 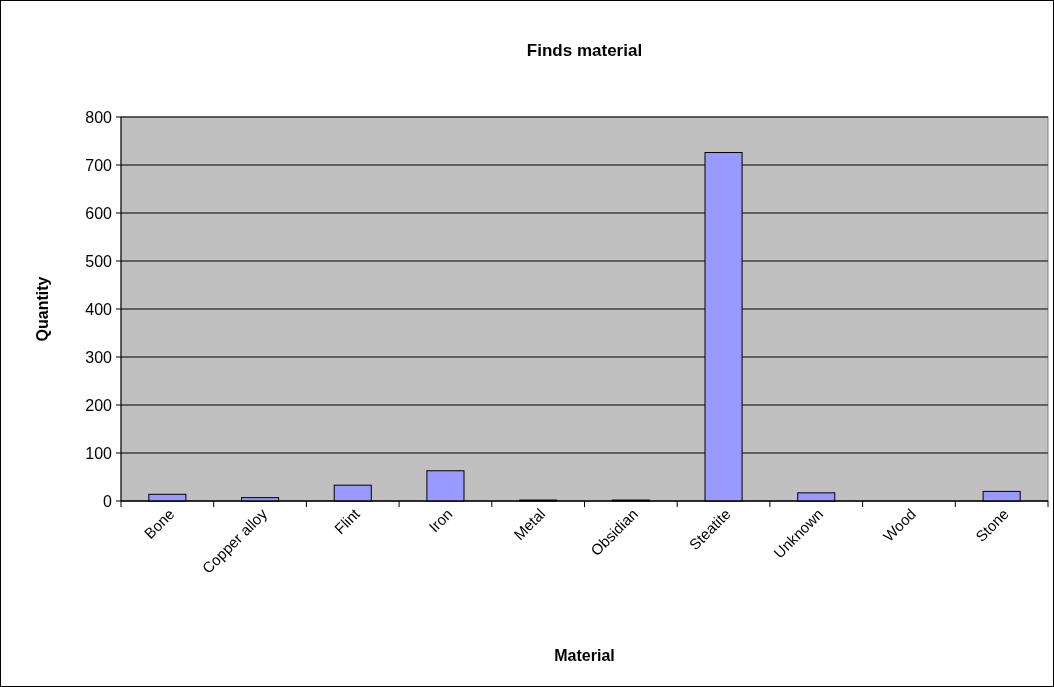 What do you see at coordinates (584, 655) in the screenshot?
I see `x-axis-title: Material` at bounding box center [584, 655].